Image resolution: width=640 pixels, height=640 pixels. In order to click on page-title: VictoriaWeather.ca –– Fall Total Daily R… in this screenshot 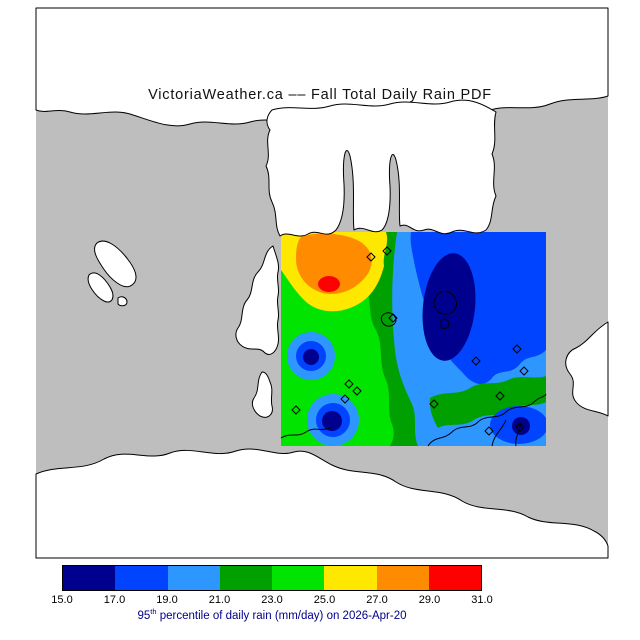, I will do `click(320, 95)`.